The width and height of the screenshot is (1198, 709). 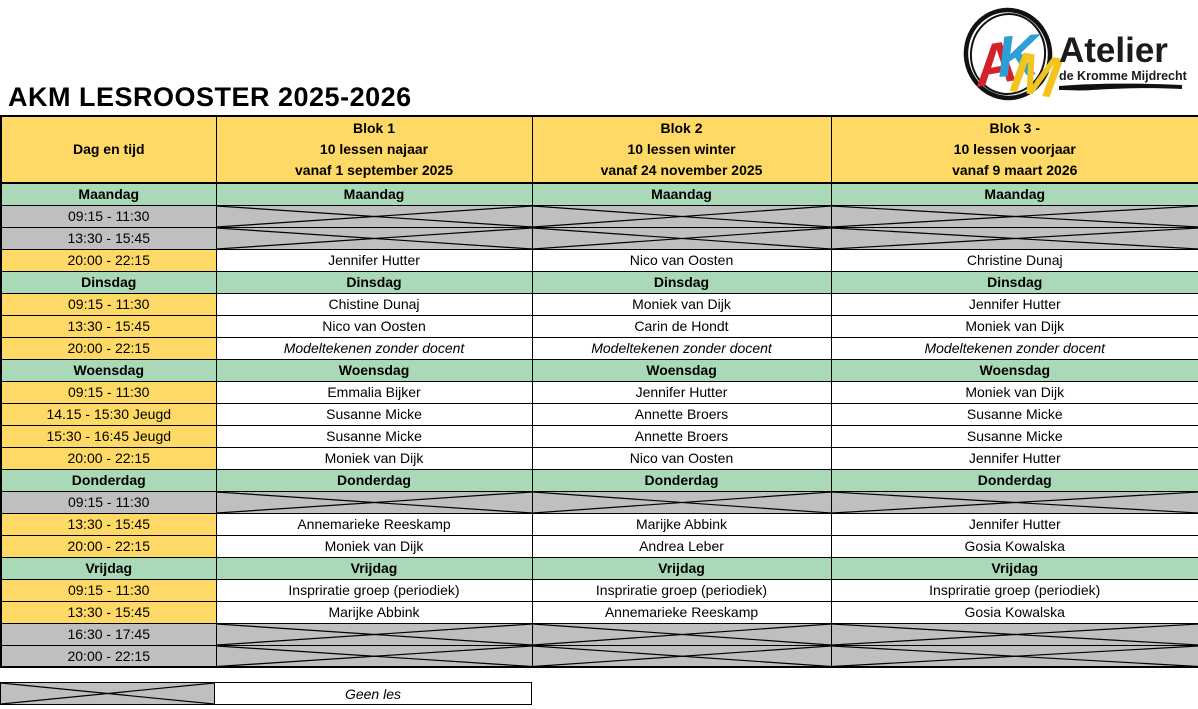 What do you see at coordinates (374, 326) in the screenshot?
I see `teacher-cell: Nico van Oosten` at bounding box center [374, 326].